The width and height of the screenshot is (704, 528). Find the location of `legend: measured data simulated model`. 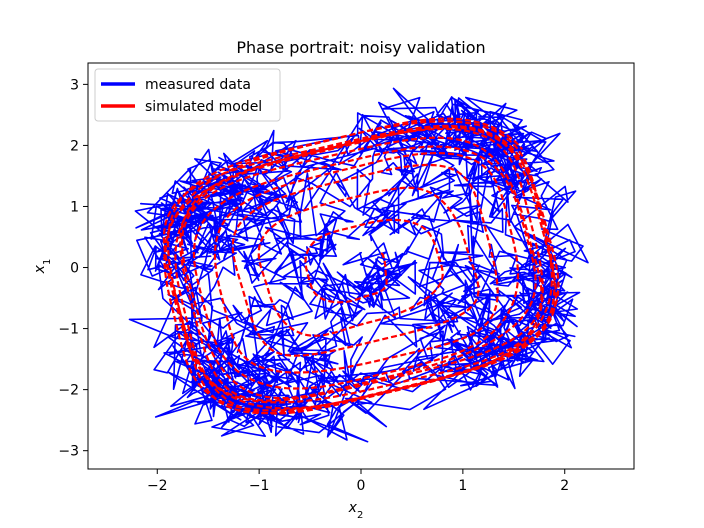

legend: measured data simulated model is located at coordinates (187, 95).